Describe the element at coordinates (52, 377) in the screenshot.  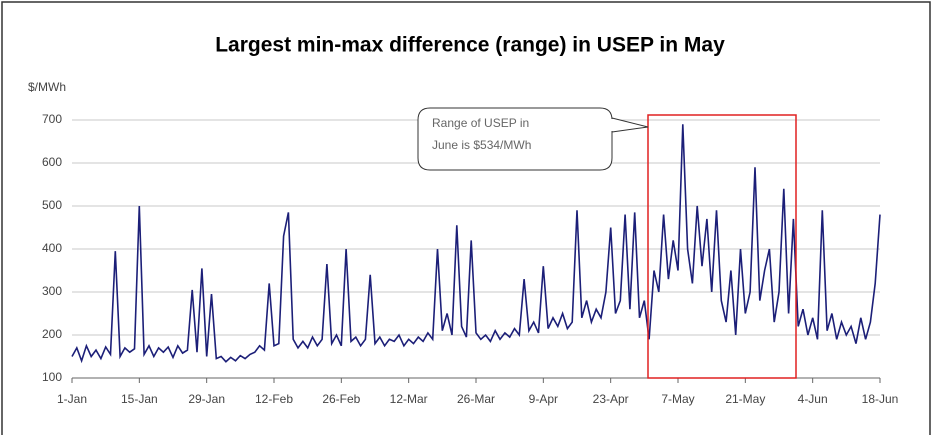
I see `y-tick-label: 100` at that location.